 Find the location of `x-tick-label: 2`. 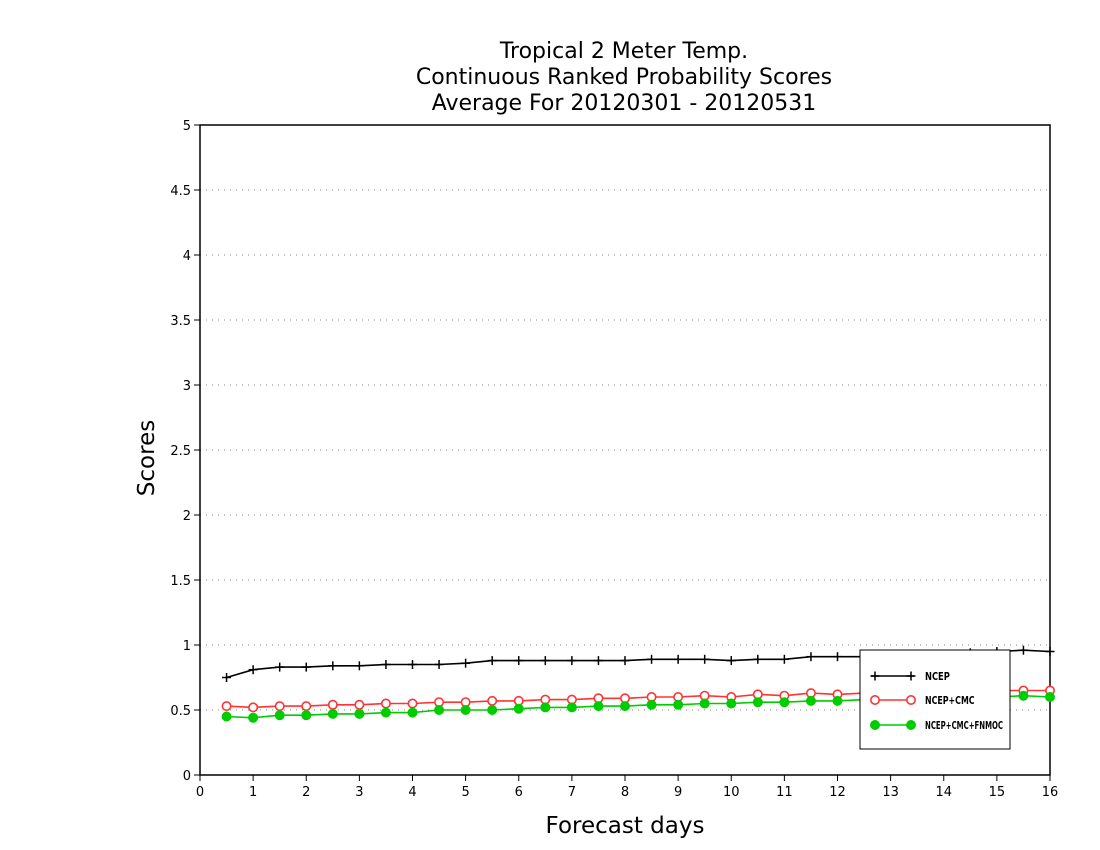

x-tick-label: 2 is located at coordinates (306, 792).